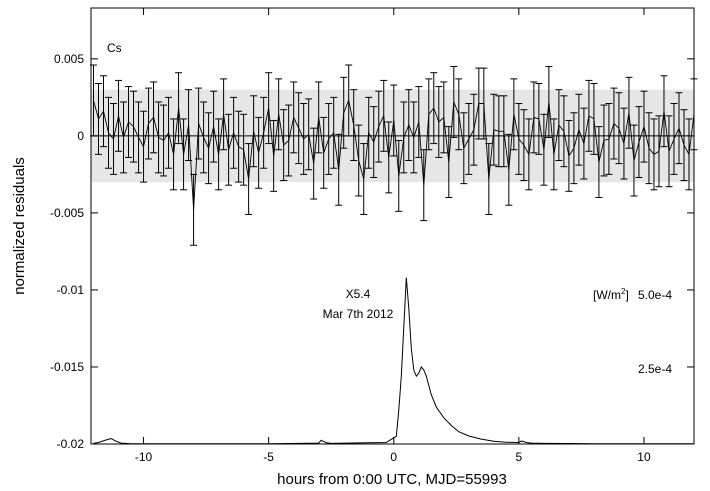 This screenshot has height=491, width=710. I want to click on x-tick-label: -5, so click(268, 457).